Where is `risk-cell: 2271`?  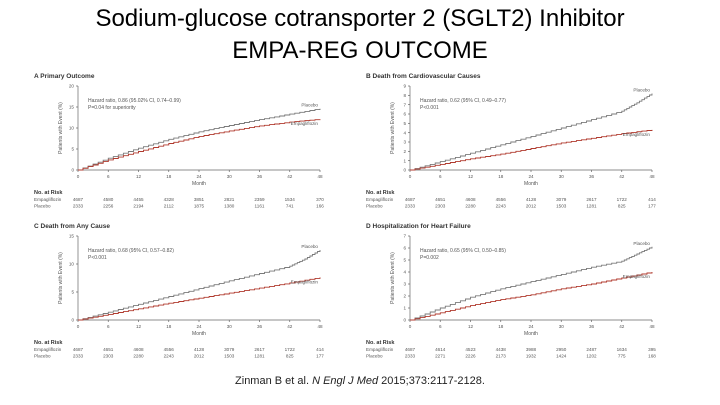 risk-cell: 2271 is located at coordinates (440, 356).